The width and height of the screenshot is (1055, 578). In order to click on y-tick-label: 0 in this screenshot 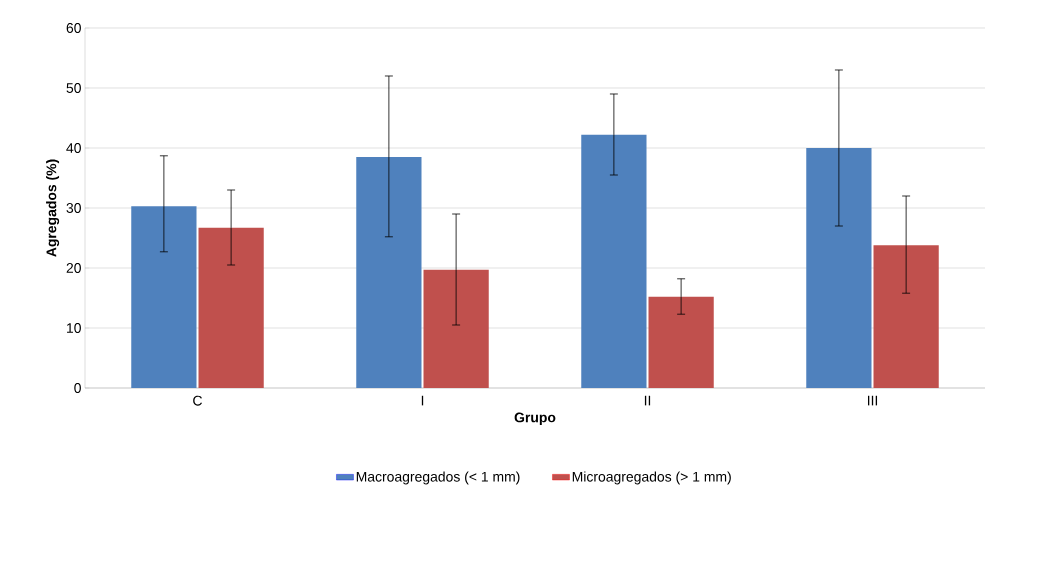, I will do `click(77, 388)`.